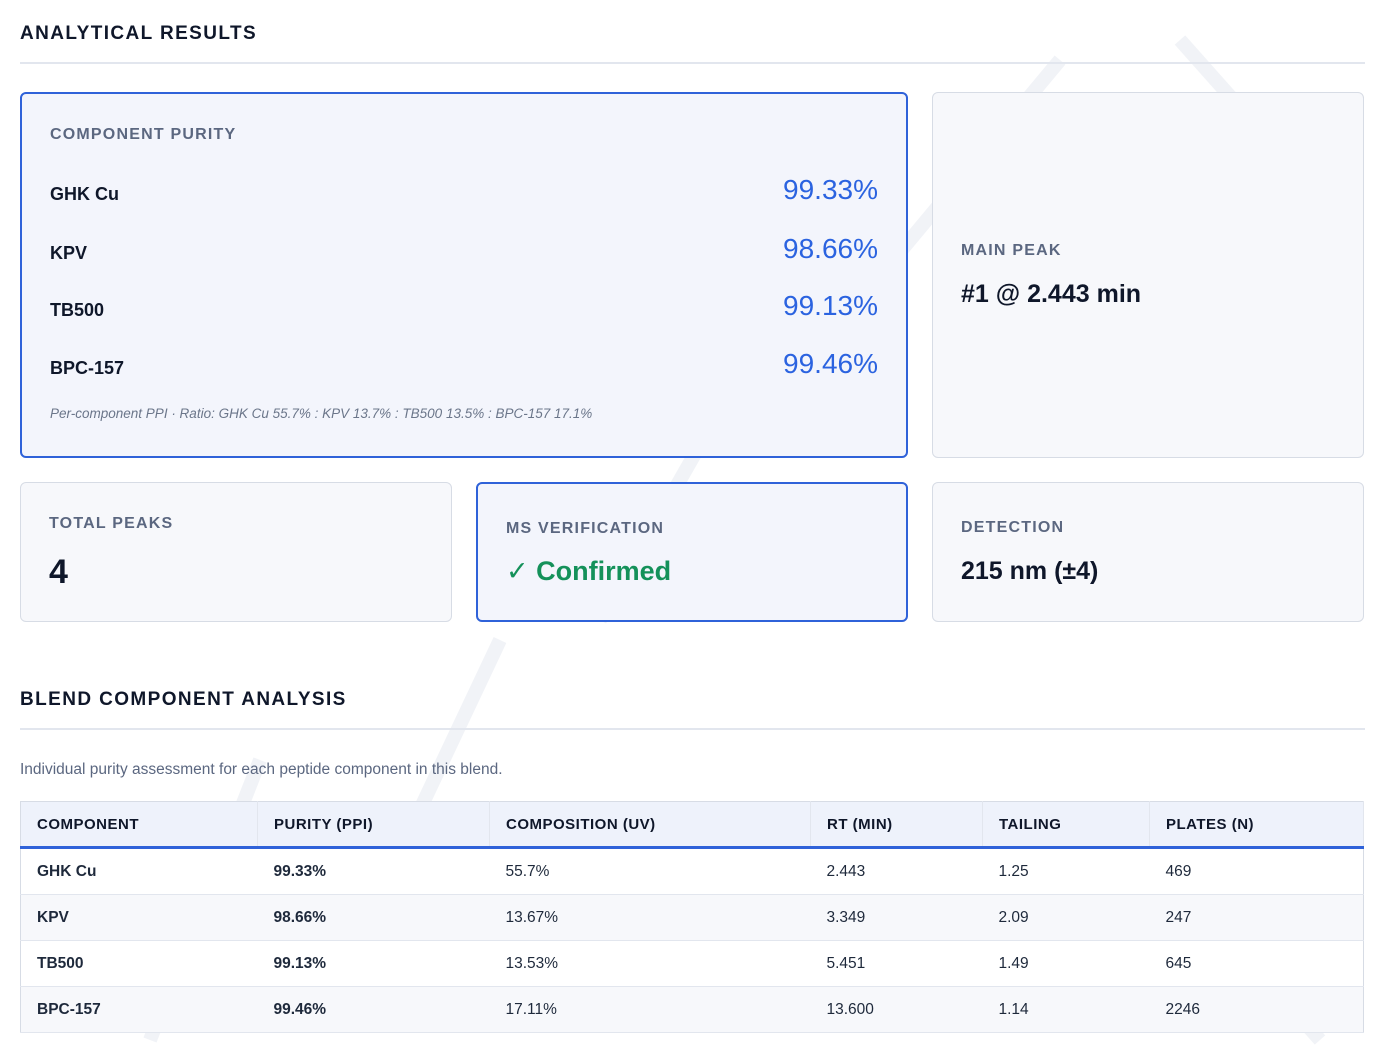 Image resolution: width=1377 pixels, height=1053 pixels. I want to click on cell-tailing: 1.49, so click(1066, 963).